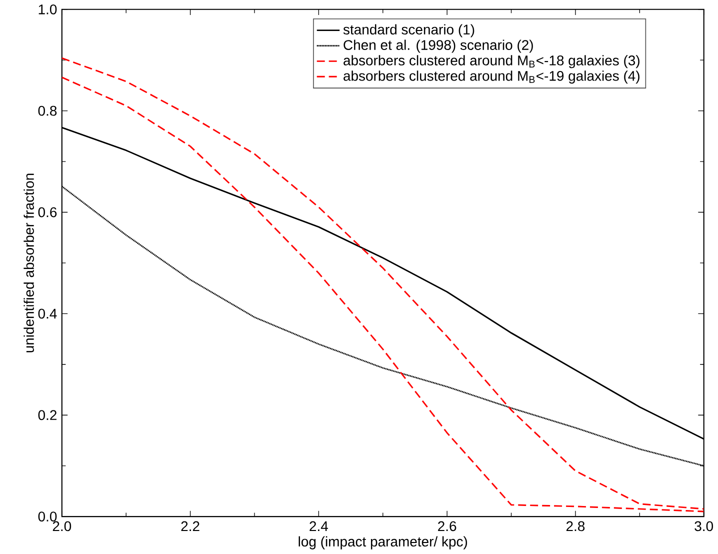  What do you see at coordinates (492, 61) in the screenshot?
I see `legend-label: absorbers clustered around M$_{B}$<-18 galaxies (3)` at bounding box center [492, 61].